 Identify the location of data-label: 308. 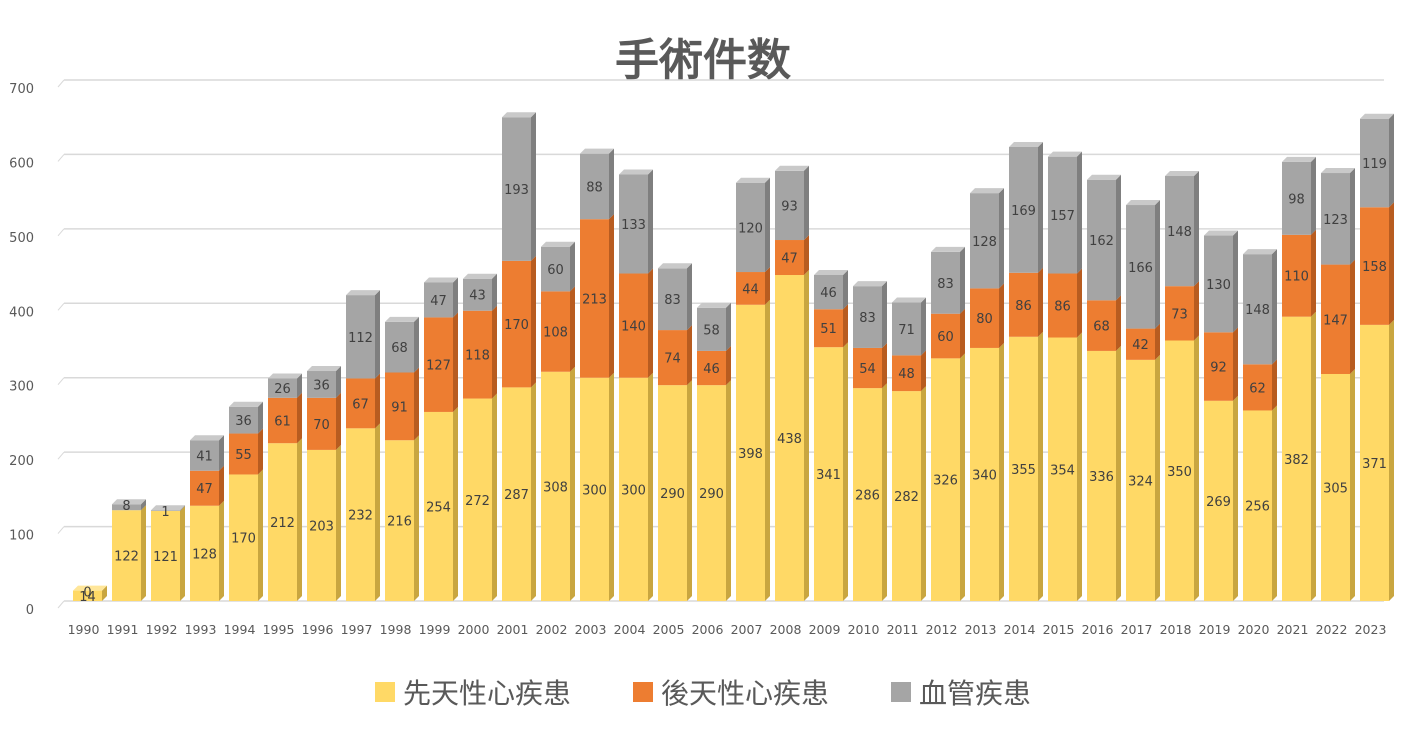
(555, 487).